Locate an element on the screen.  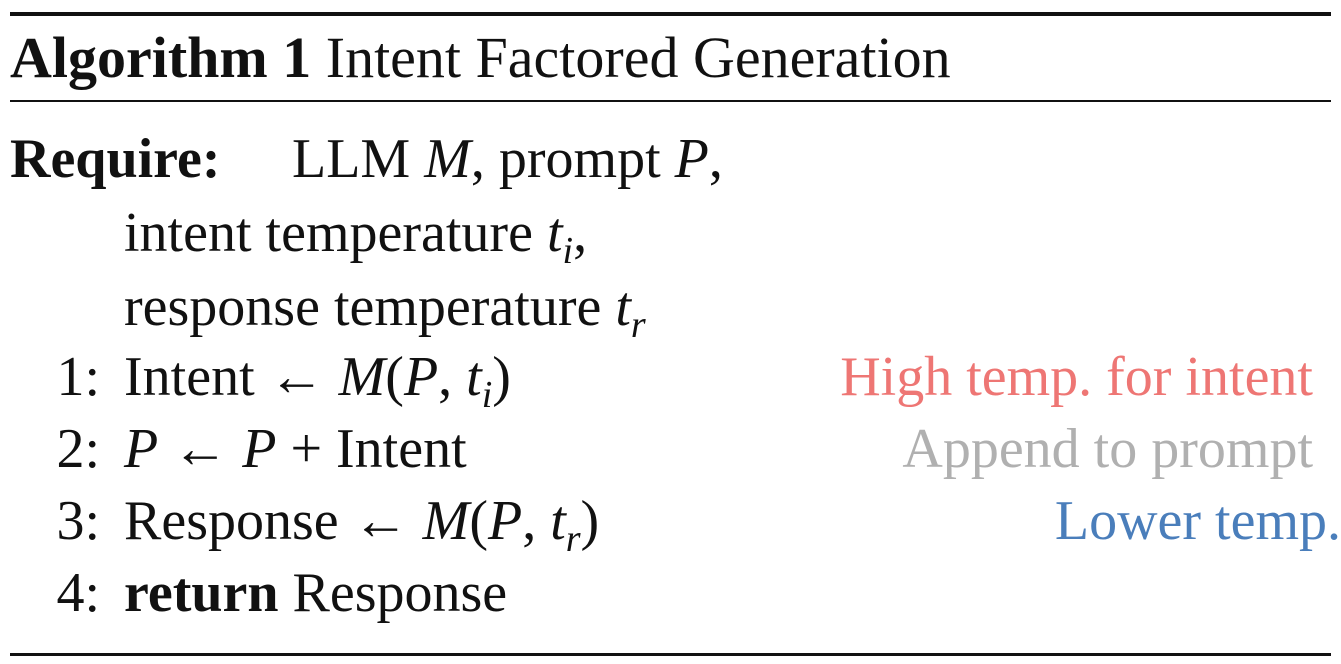
step-1-close-paren: ) is located at coordinates (501, 377).